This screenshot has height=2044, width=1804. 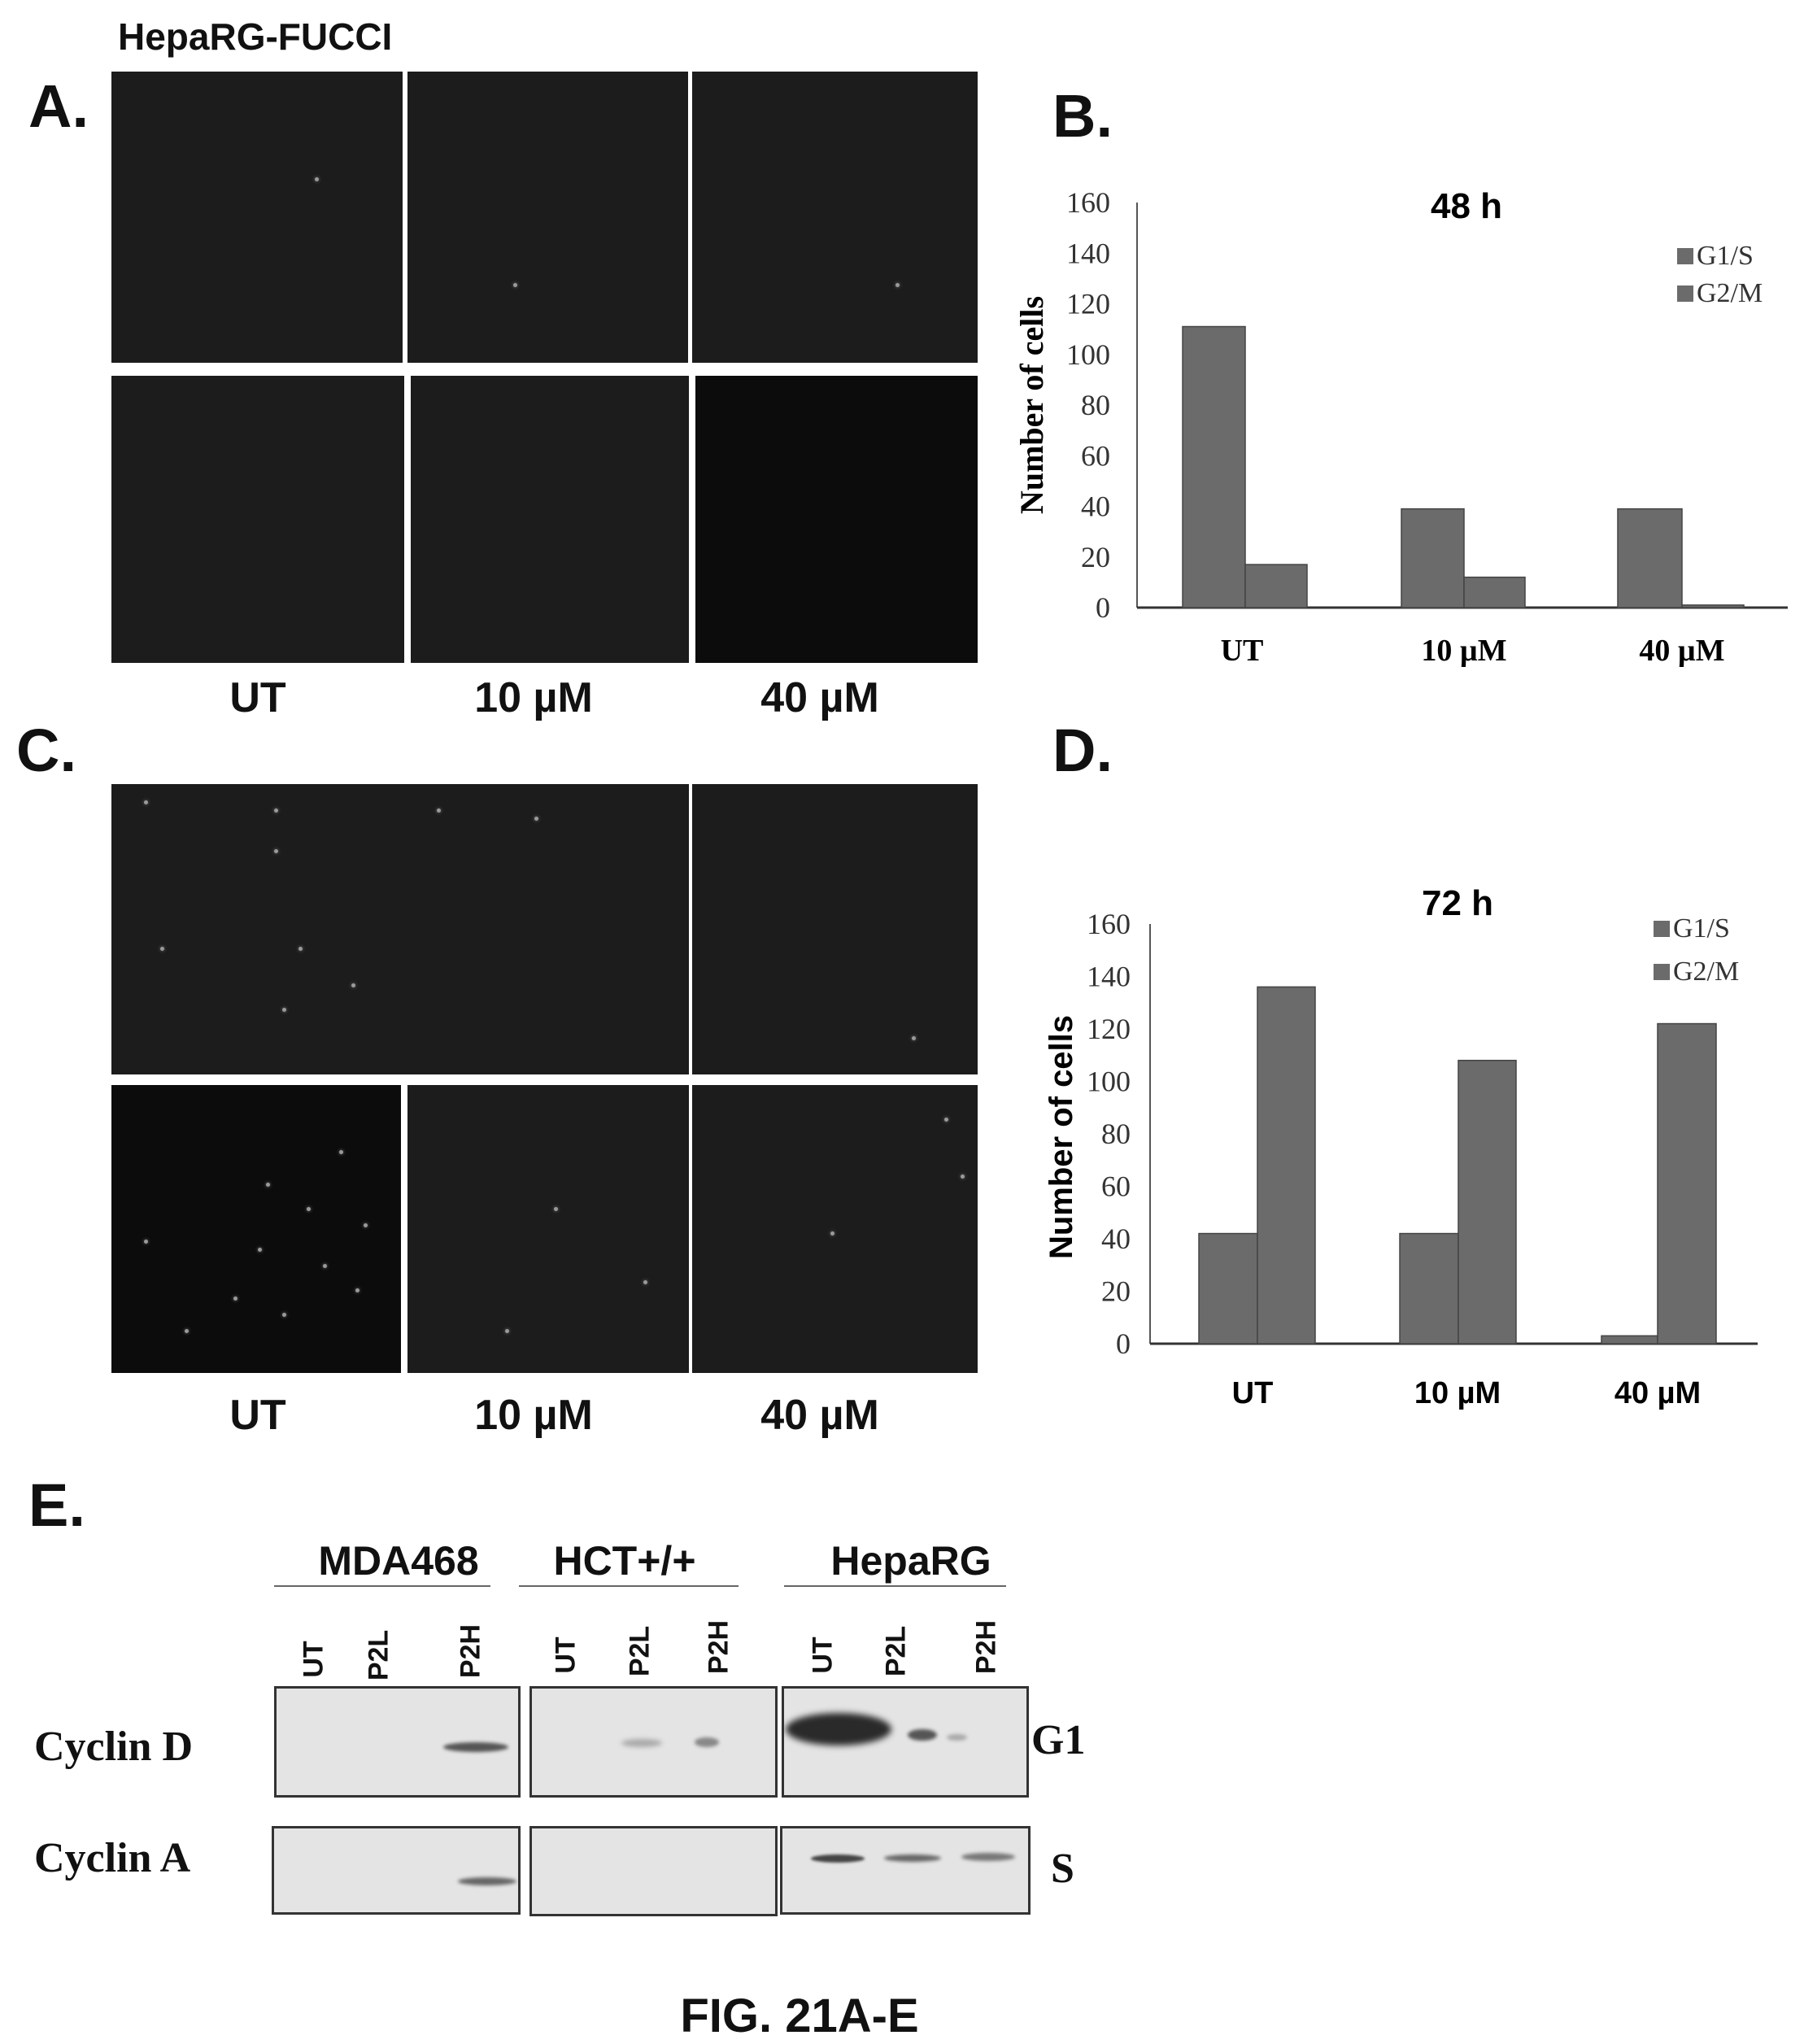 What do you see at coordinates (566, 1655) in the screenshot?
I see `lane-hct-ut: UT` at bounding box center [566, 1655].